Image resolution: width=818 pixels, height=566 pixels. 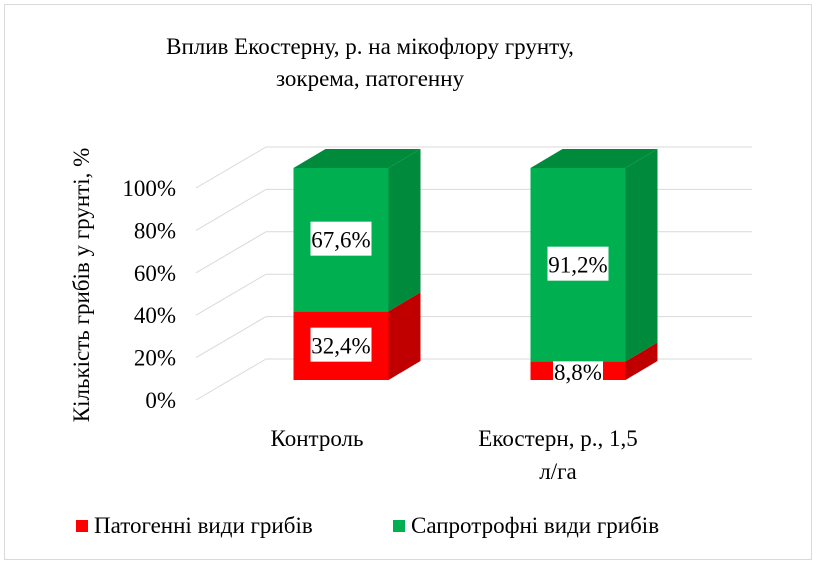 What do you see at coordinates (370, 78) in the screenshot?
I see `chart-title-line-2: зокрема, патогенну` at bounding box center [370, 78].